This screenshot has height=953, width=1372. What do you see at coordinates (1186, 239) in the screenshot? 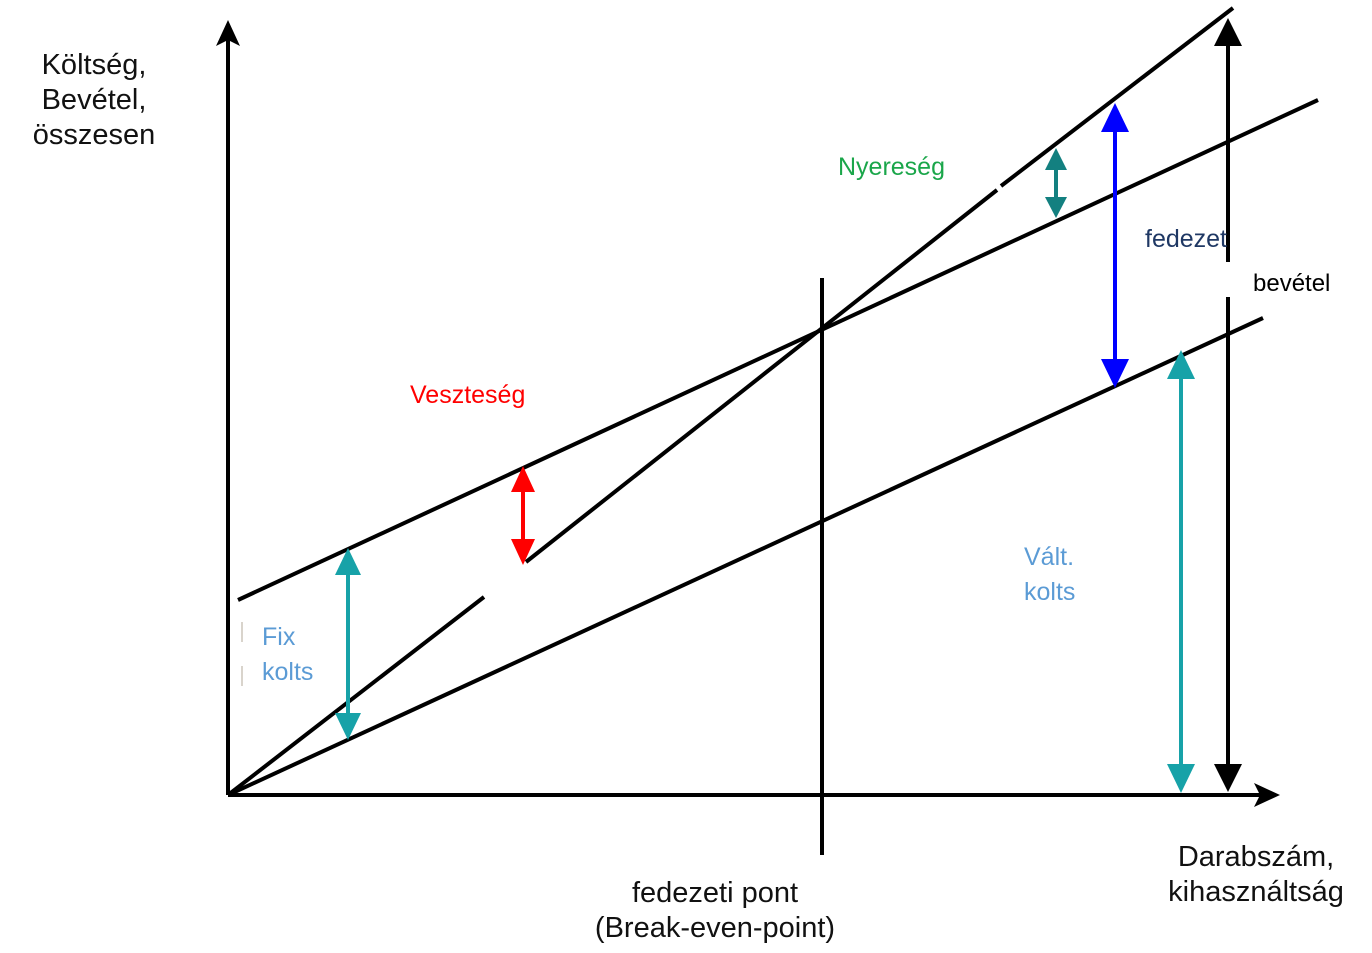
I see `contribution-label: fedezet` at bounding box center [1186, 239].